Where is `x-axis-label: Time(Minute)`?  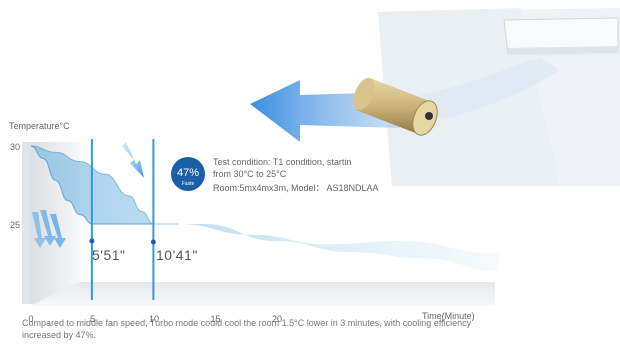
x-axis-label: Time(Minute) is located at coordinates (448, 316).